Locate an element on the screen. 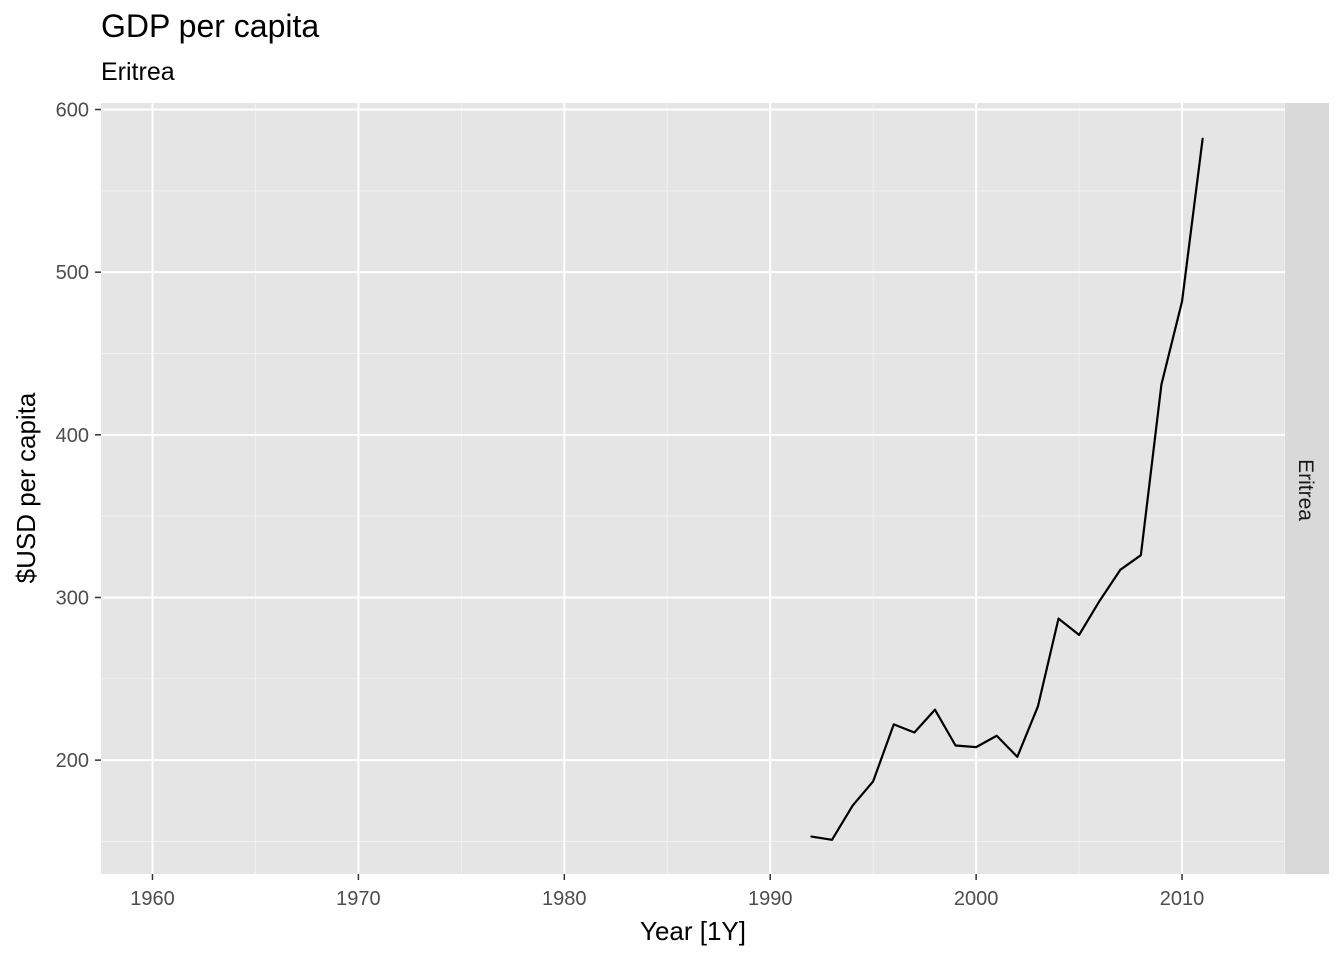 The width and height of the screenshot is (1344, 960). chart-title: GDP per capita is located at coordinates (210, 26).